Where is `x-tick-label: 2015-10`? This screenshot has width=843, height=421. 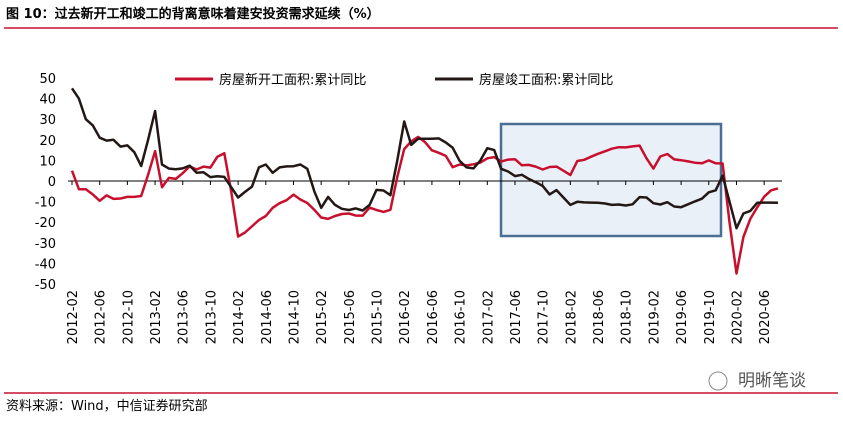 x-tick-label: 2015-10 is located at coordinates (378, 317).